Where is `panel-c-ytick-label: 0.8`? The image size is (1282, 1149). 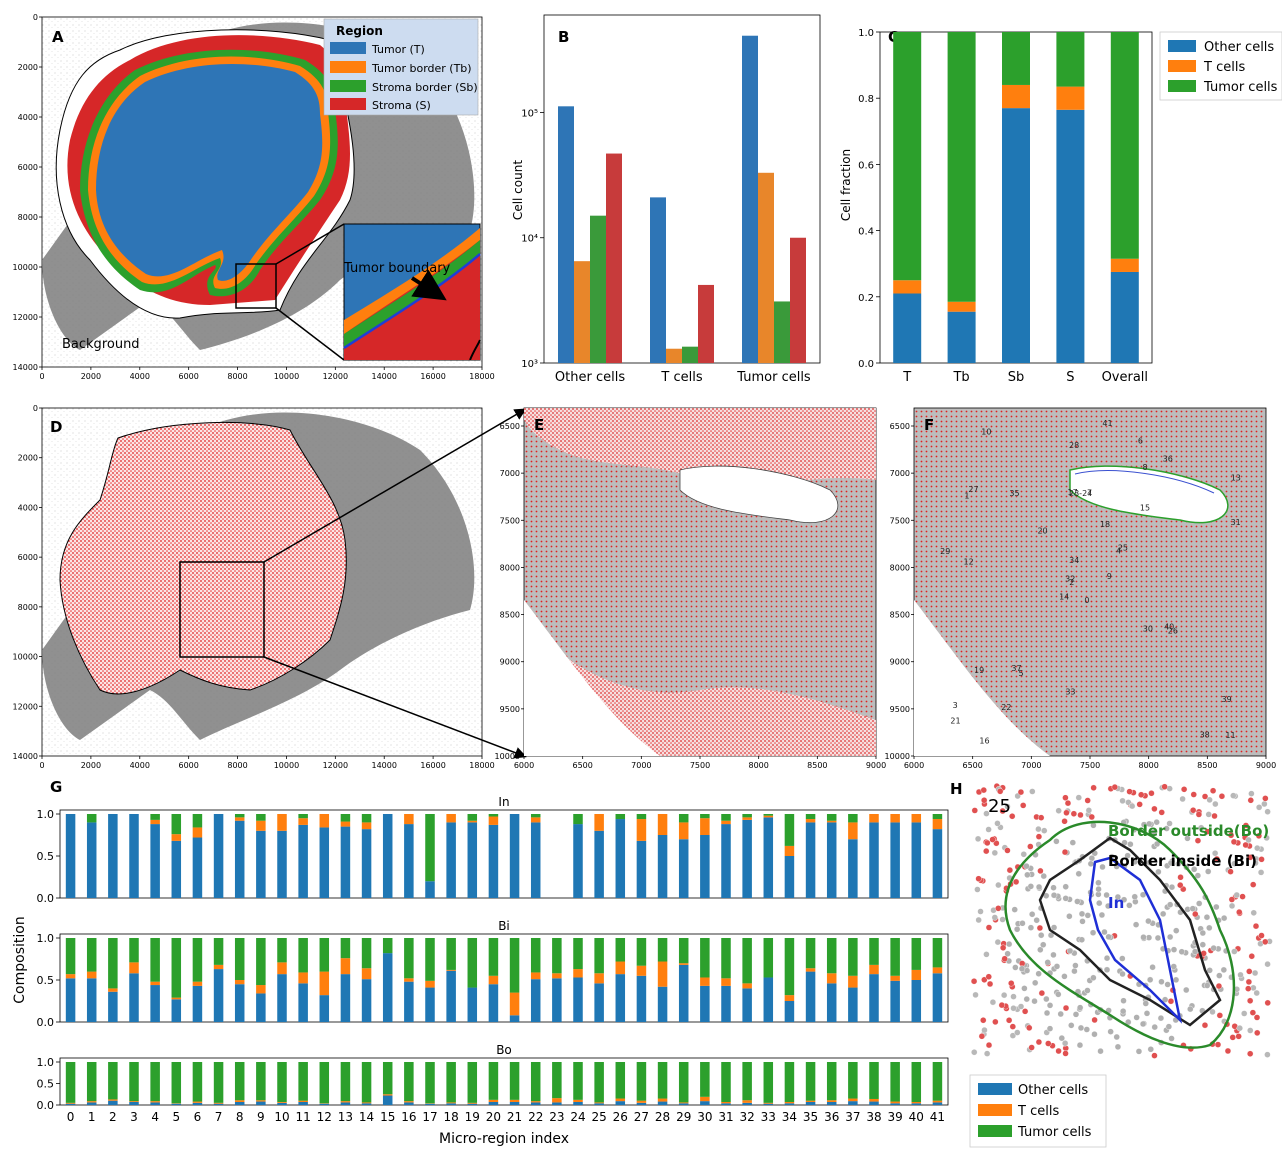
panel-c-ytick-label: 0.8 is located at coordinates (866, 99).